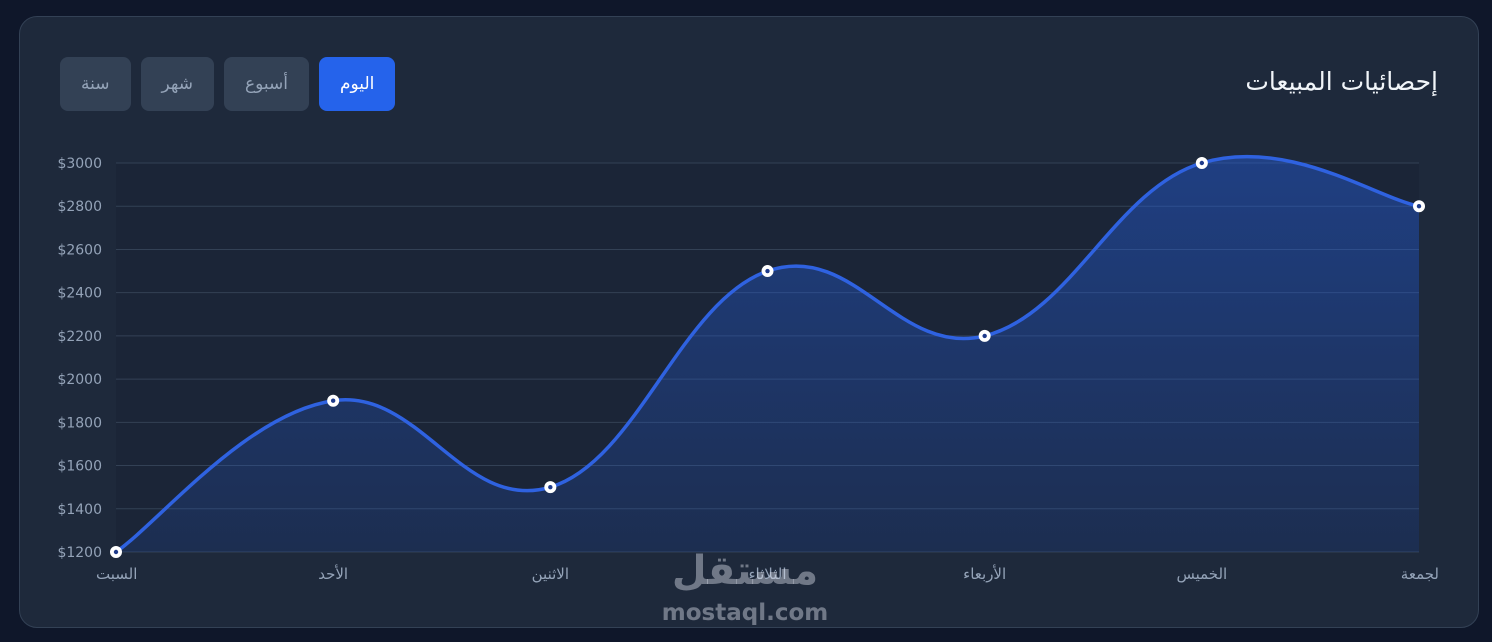 The height and width of the screenshot is (642, 1492). What do you see at coordinates (79, 467) in the screenshot?
I see `y-tick-label: $1600` at bounding box center [79, 467].